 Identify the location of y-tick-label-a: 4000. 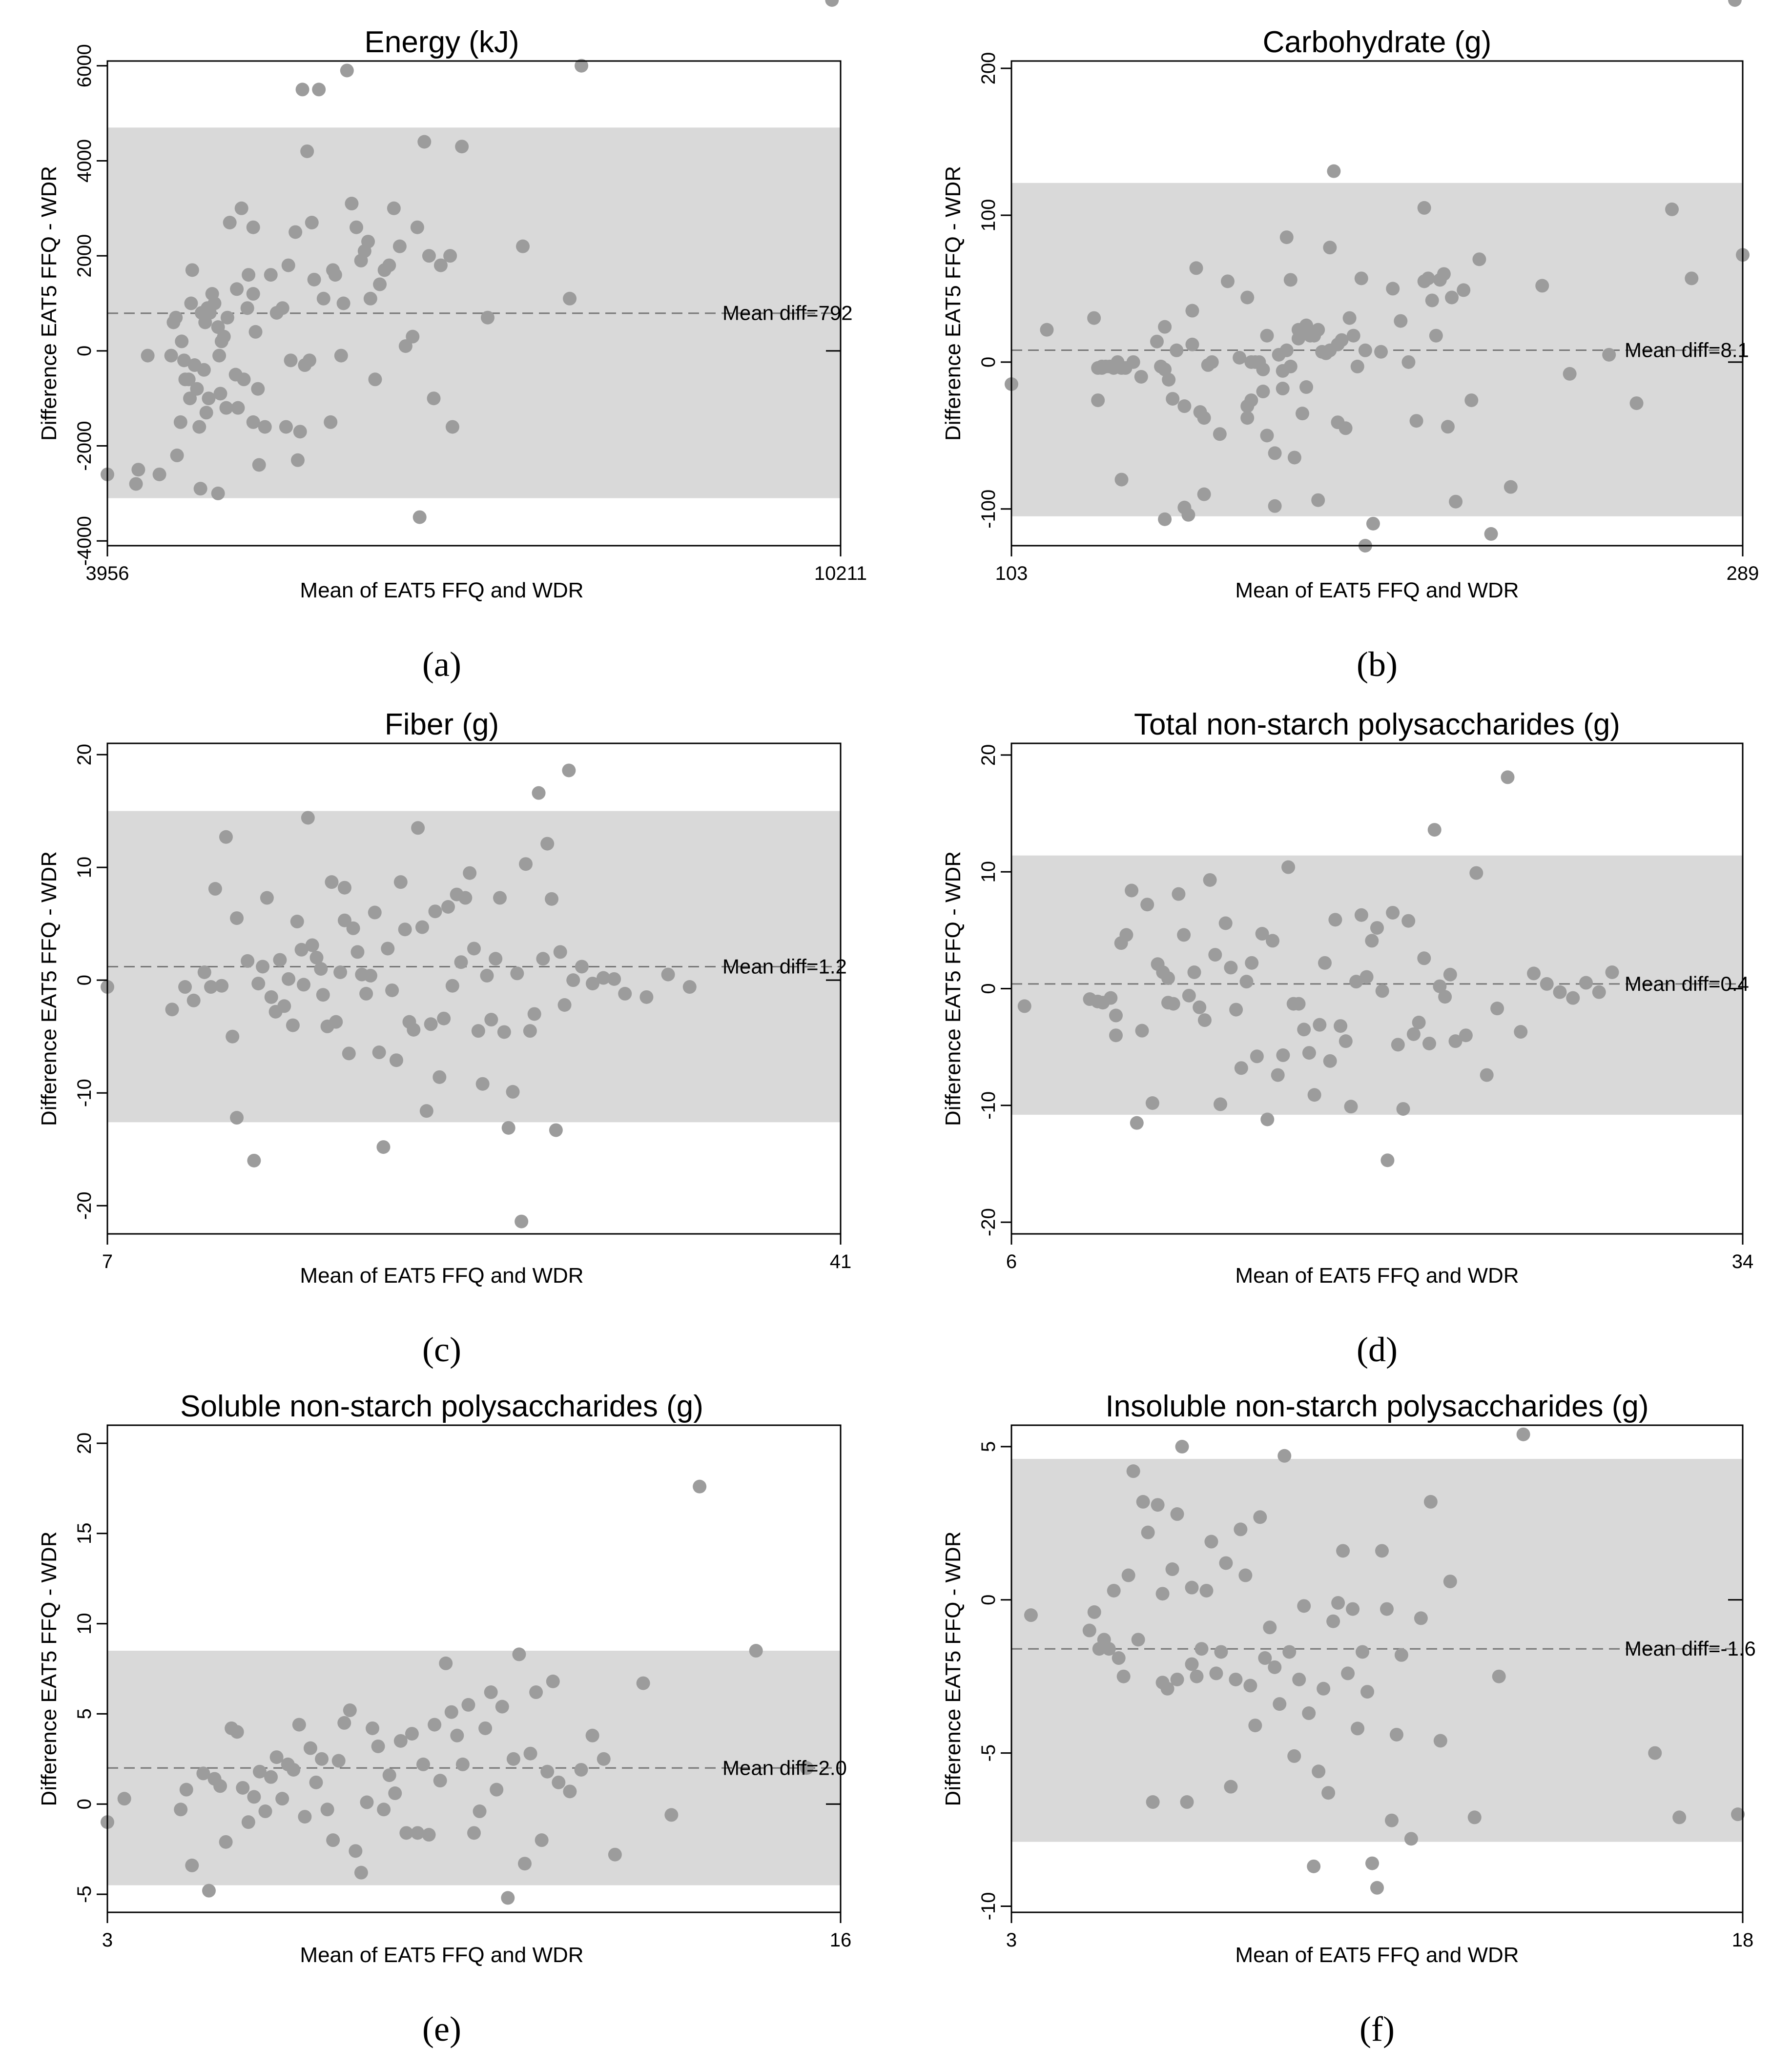
(84, 161).